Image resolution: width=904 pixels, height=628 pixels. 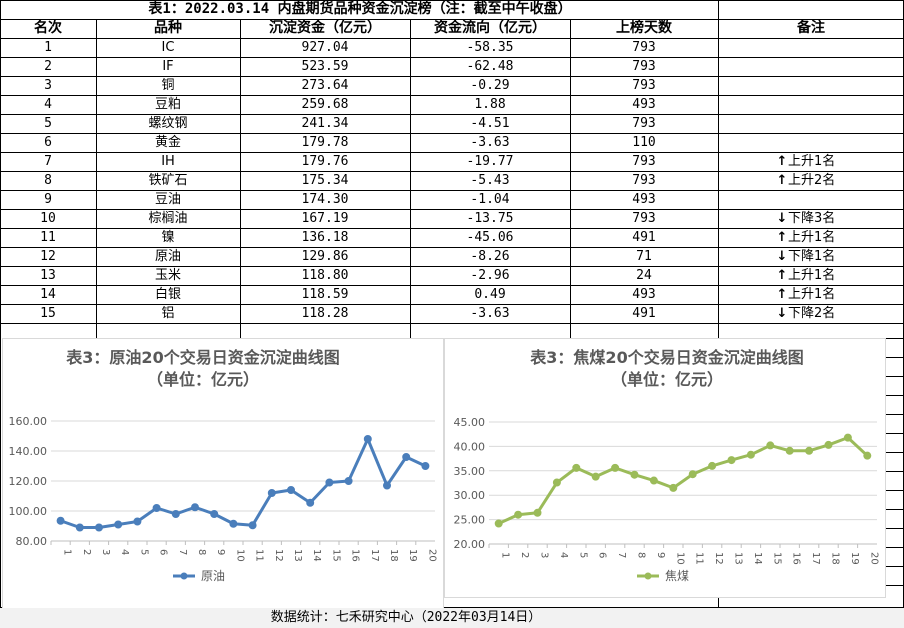 I want to click on name-cell: 原油, so click(x=167, y=256).